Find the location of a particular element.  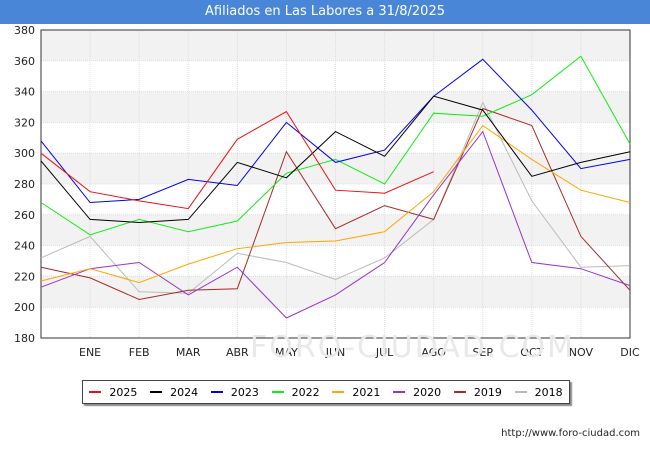

legend-label: 2019 is located at coordinates (487, 392).